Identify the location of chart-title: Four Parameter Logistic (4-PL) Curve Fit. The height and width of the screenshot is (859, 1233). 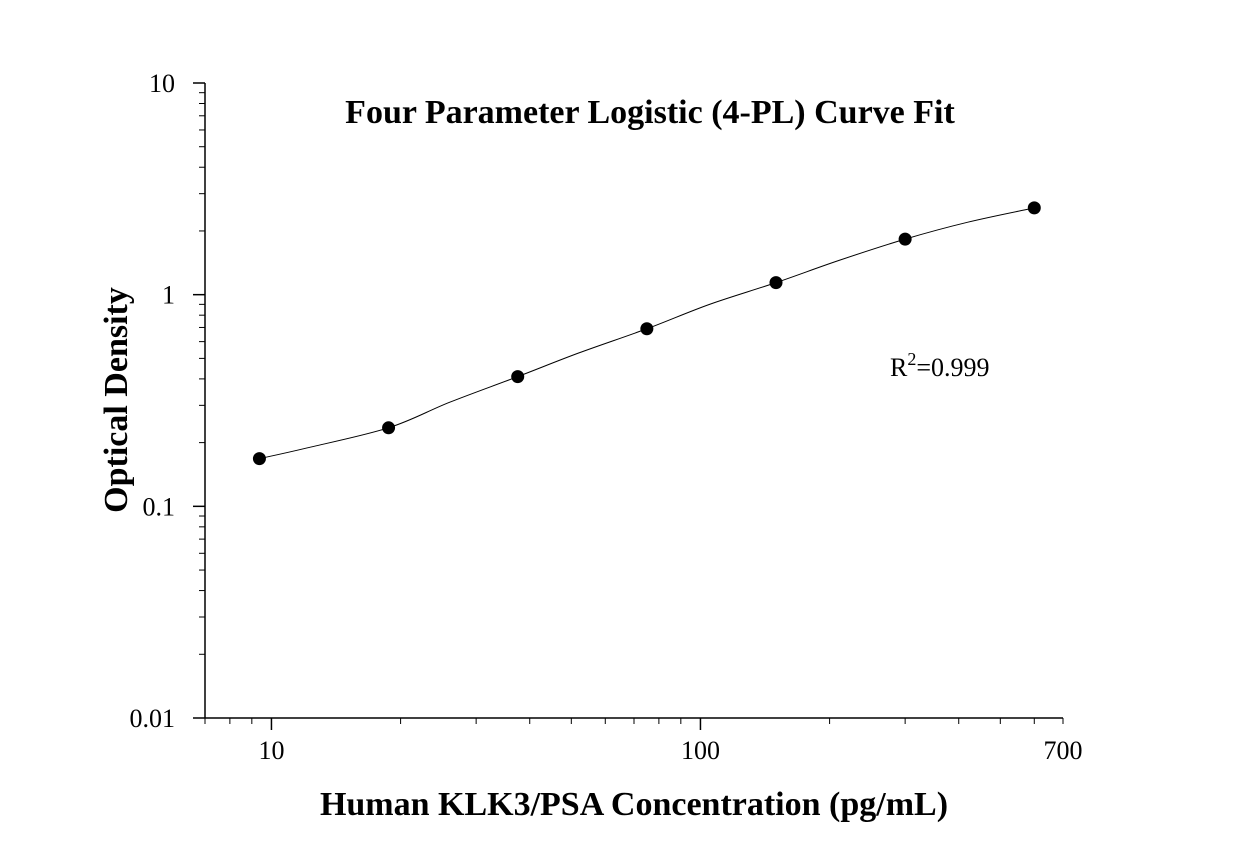
(650, 112).